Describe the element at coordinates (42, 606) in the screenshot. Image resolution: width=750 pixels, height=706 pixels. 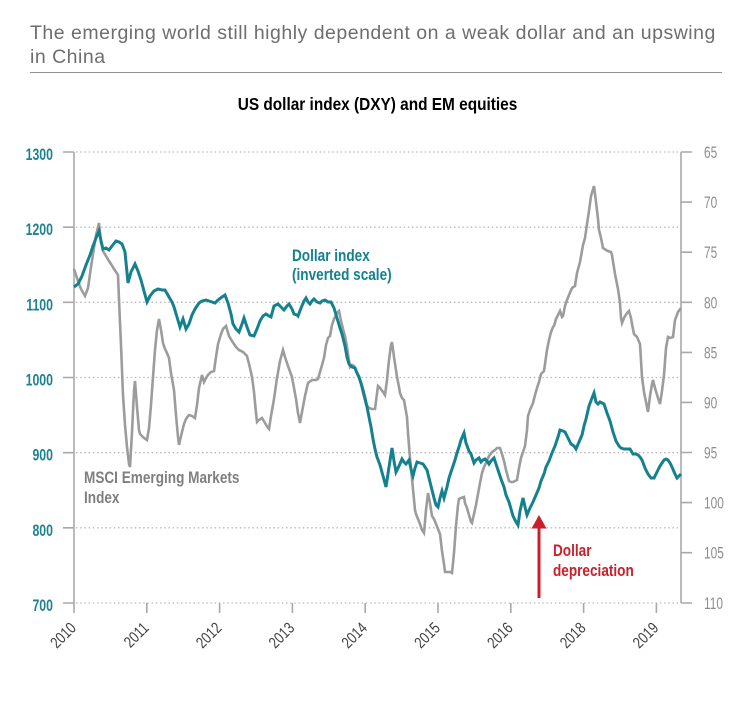
I see `svg-text: 700` at that location.